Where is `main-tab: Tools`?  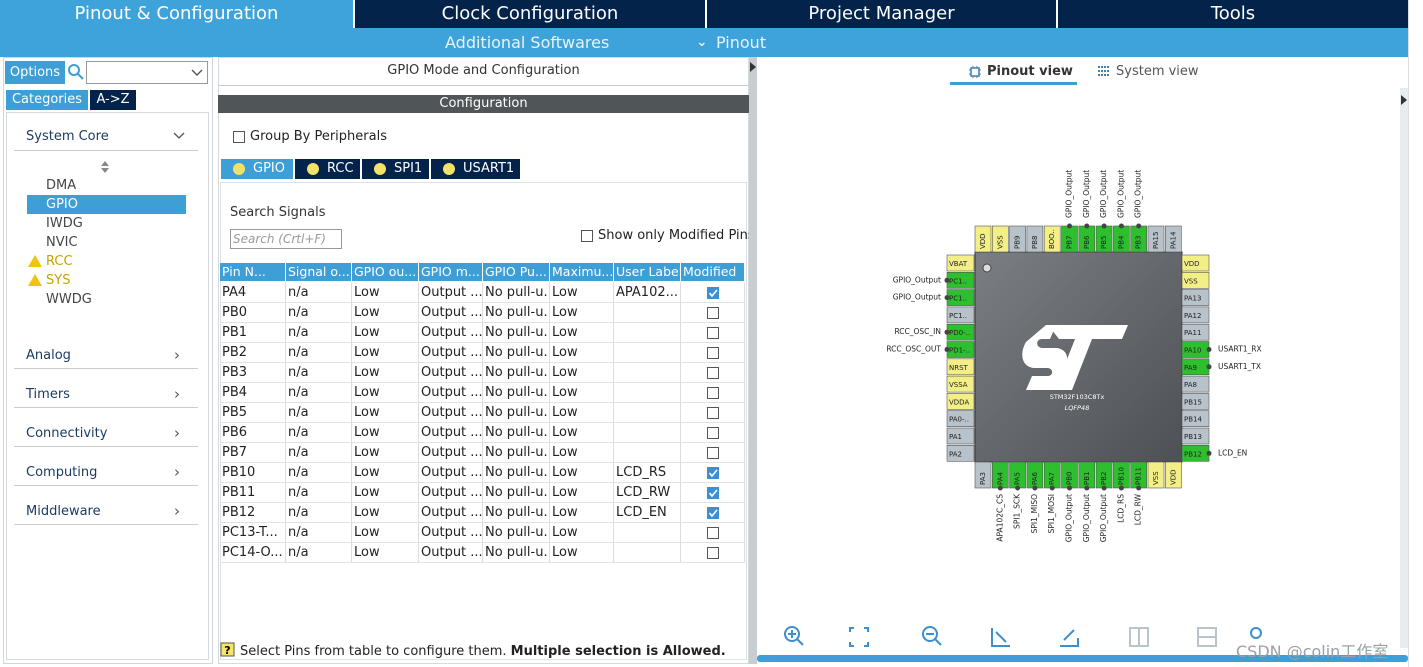 main-tab: Tools is located at coordinates (1233, 14).